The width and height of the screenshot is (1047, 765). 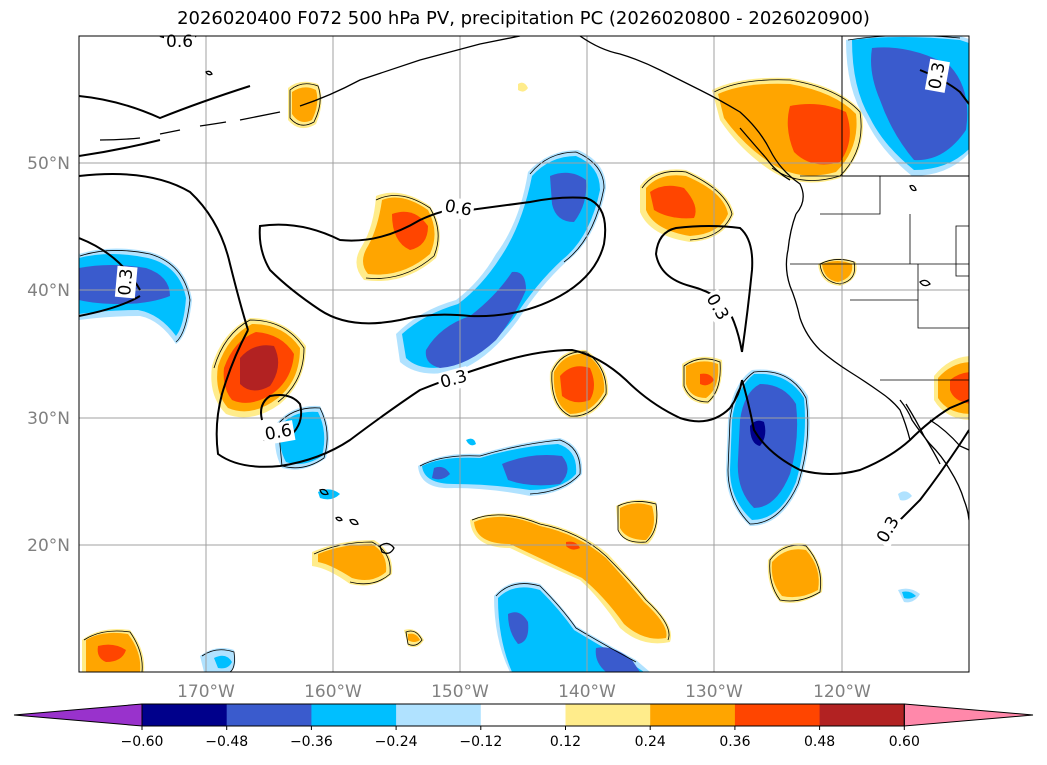 What do you see at coordinates (905, 106) in the screenshot?
I see `region-box` at bounding box center [905, 106].